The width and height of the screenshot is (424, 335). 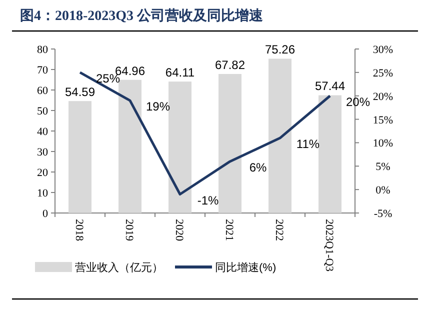 I want to click on y2-tick-label: 0%, so click(x=383, y=190).